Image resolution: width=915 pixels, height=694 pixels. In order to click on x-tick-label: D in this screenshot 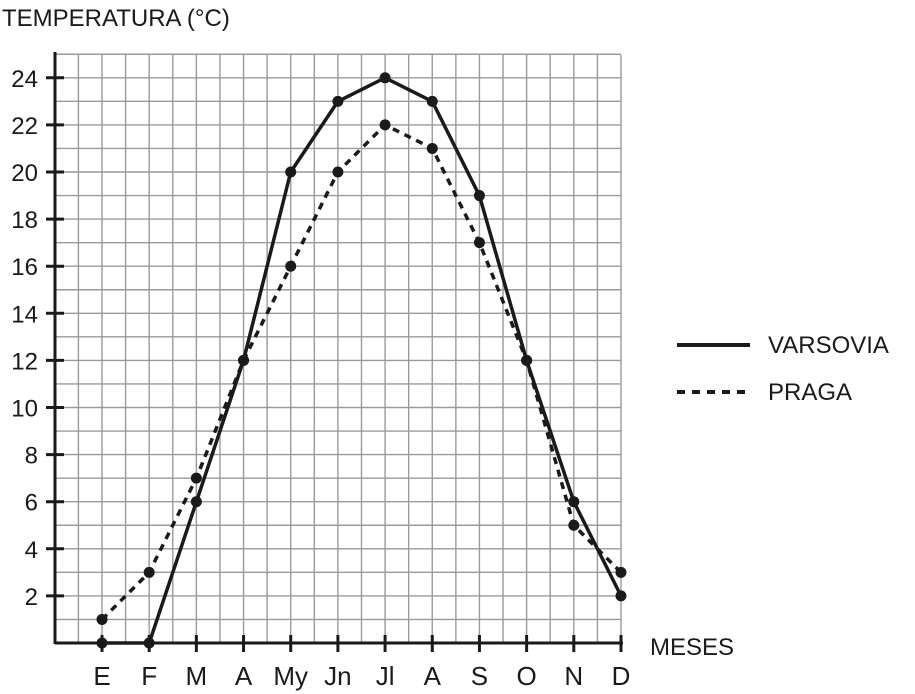, I will do `click(621, 676)`.